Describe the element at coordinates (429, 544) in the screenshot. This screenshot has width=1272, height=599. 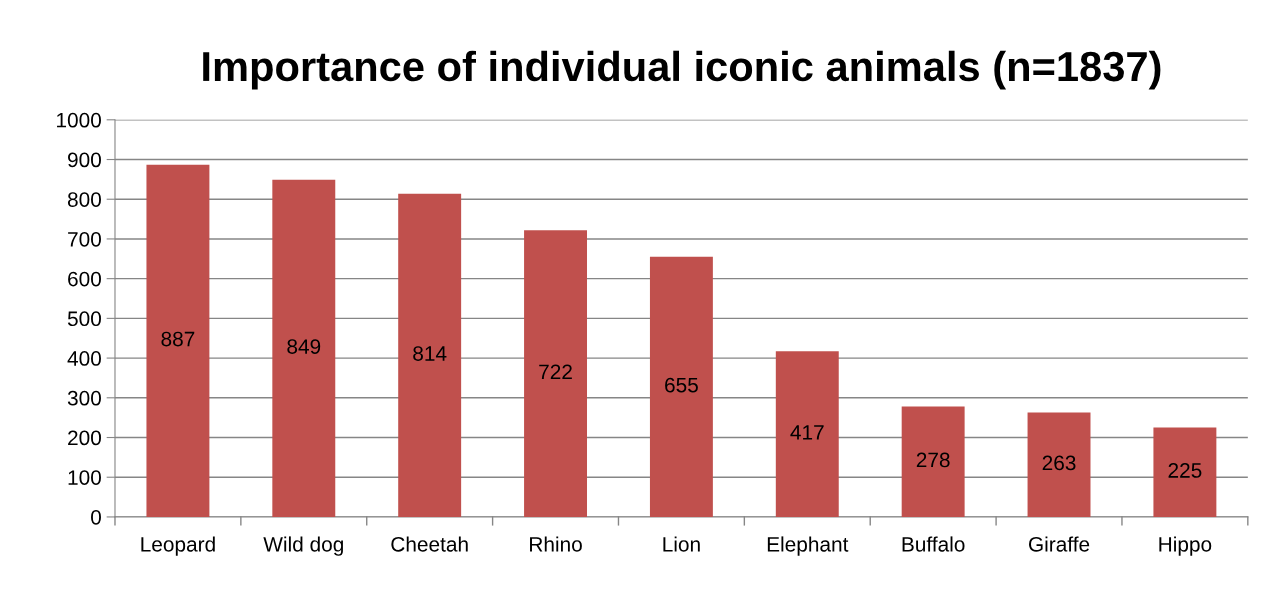
I see `x-tick-label: Cheetah` at that location.